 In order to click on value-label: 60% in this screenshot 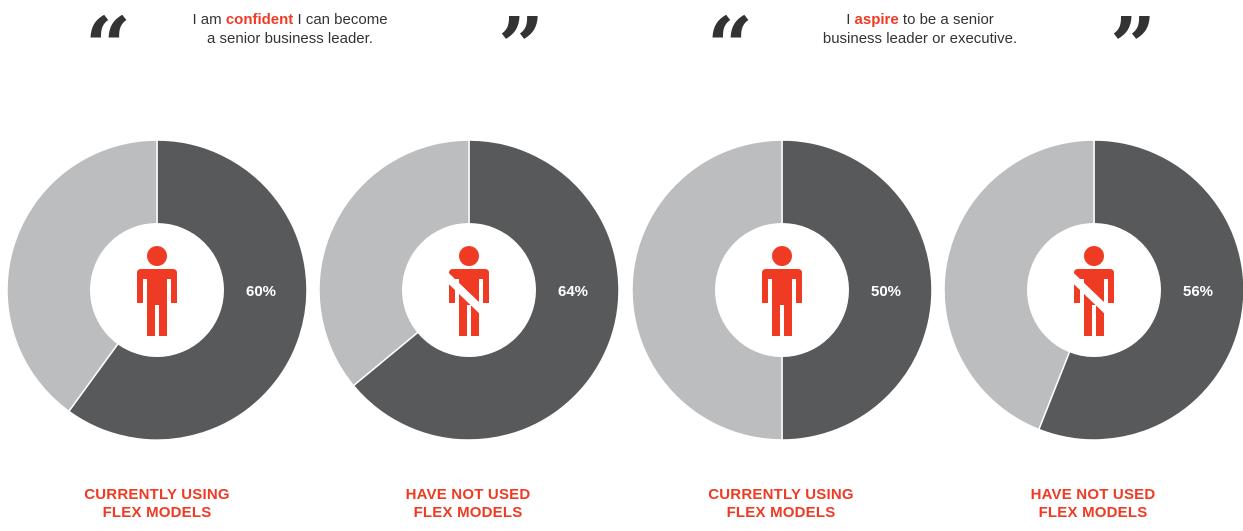, I will do `click(261, 291)`.